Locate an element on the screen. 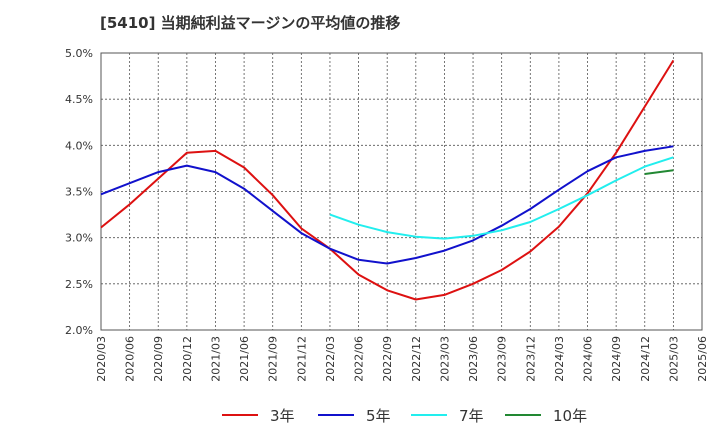  y-tick-label: 2.5% is located at coordinates (79, 284).